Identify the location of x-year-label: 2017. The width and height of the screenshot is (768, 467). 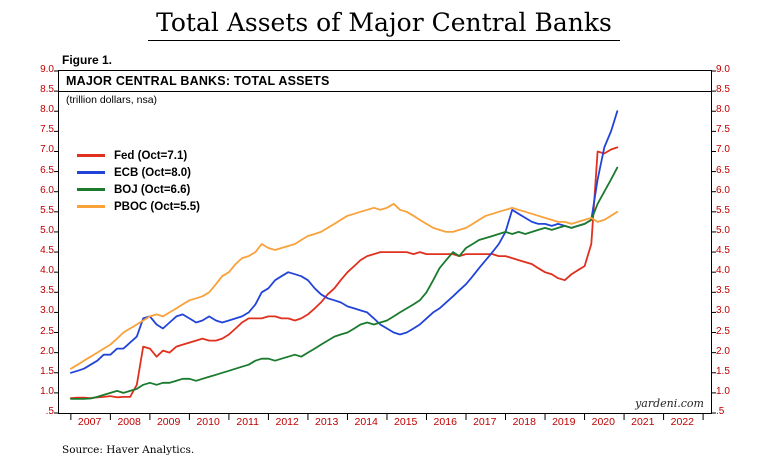
(485, 422).